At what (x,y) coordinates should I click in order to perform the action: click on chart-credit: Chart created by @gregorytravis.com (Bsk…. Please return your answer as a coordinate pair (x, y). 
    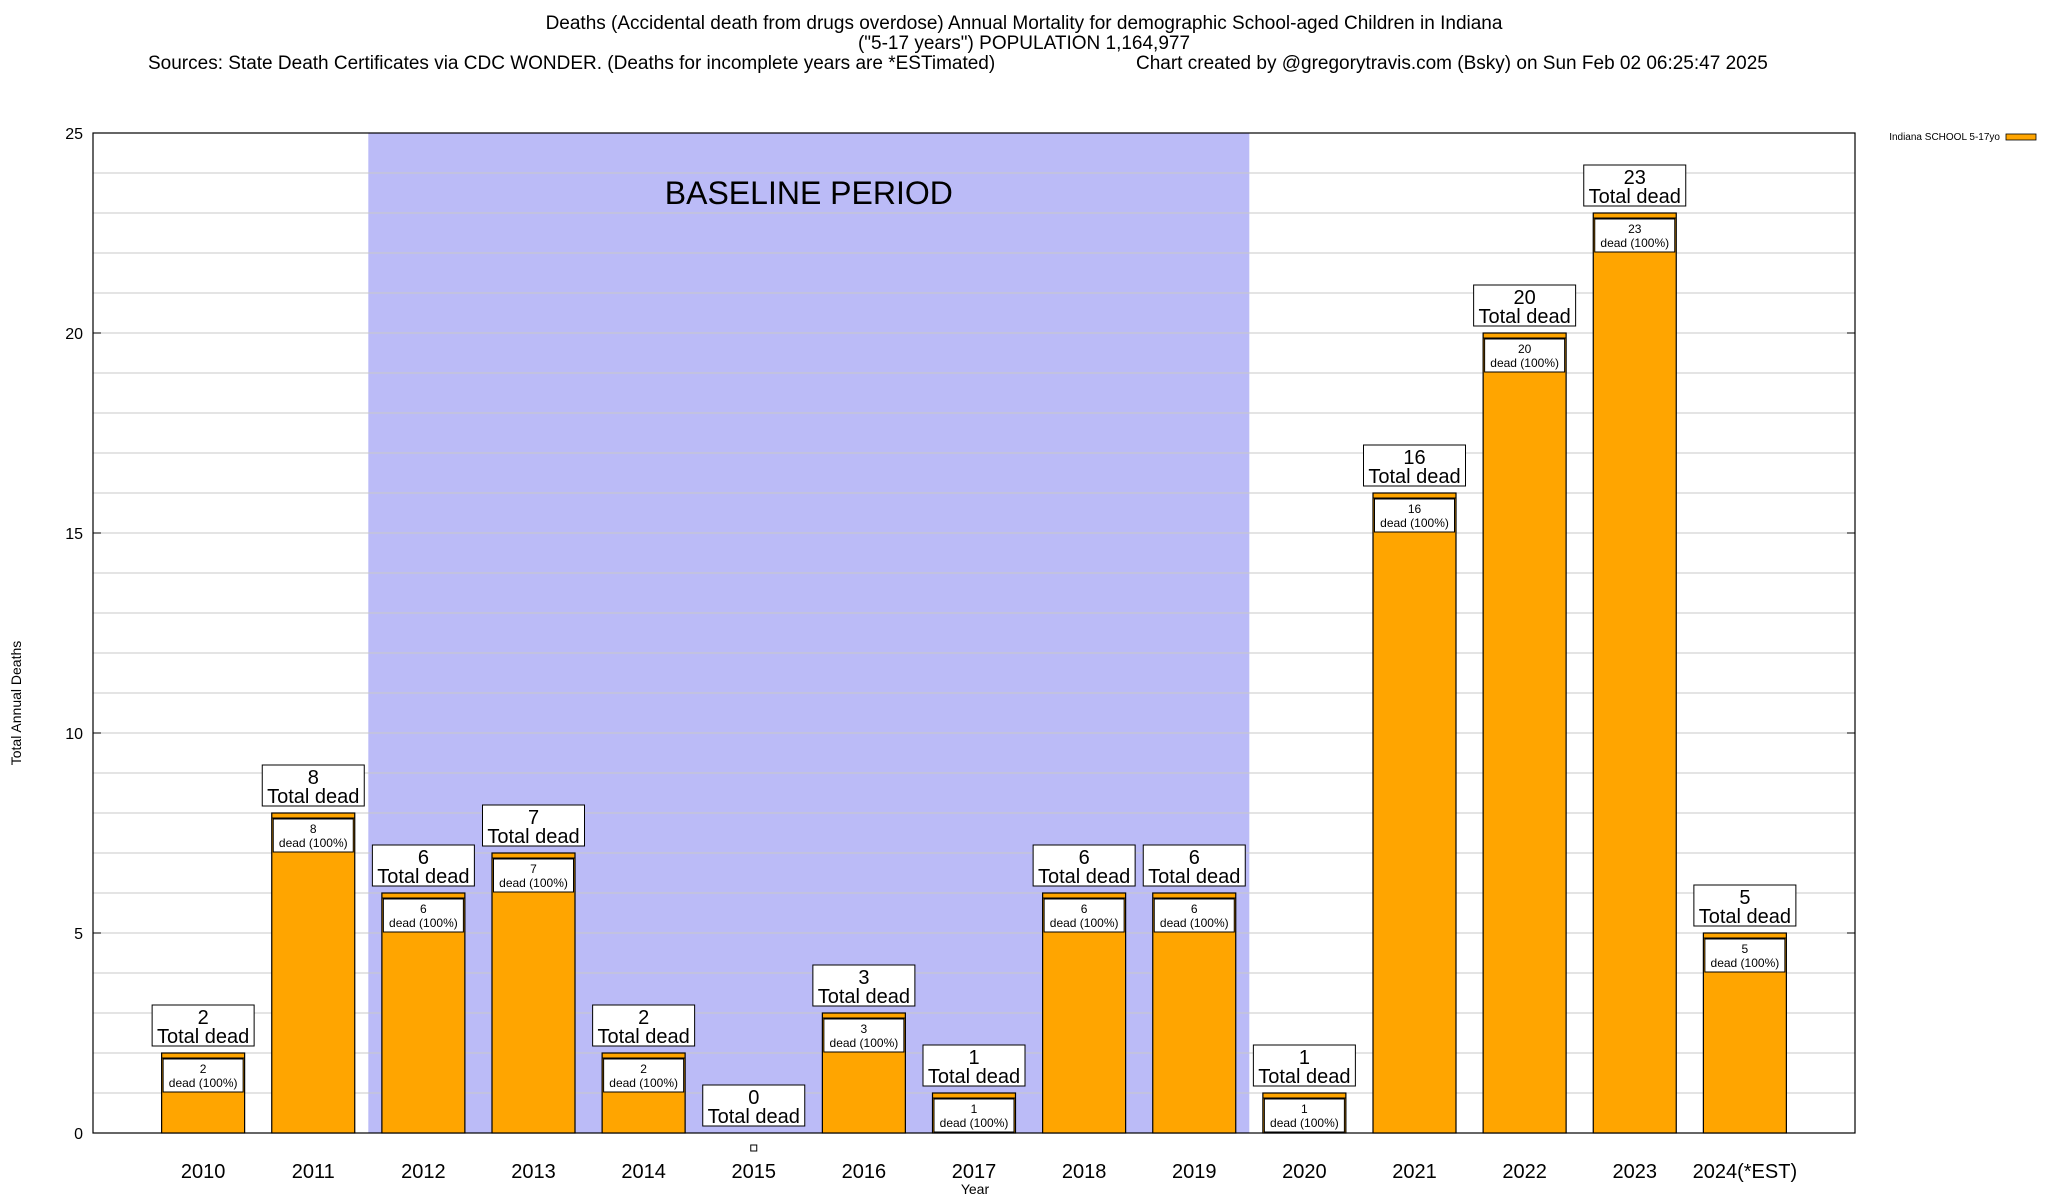
    Looking at the image, I should click on (1452, 63).